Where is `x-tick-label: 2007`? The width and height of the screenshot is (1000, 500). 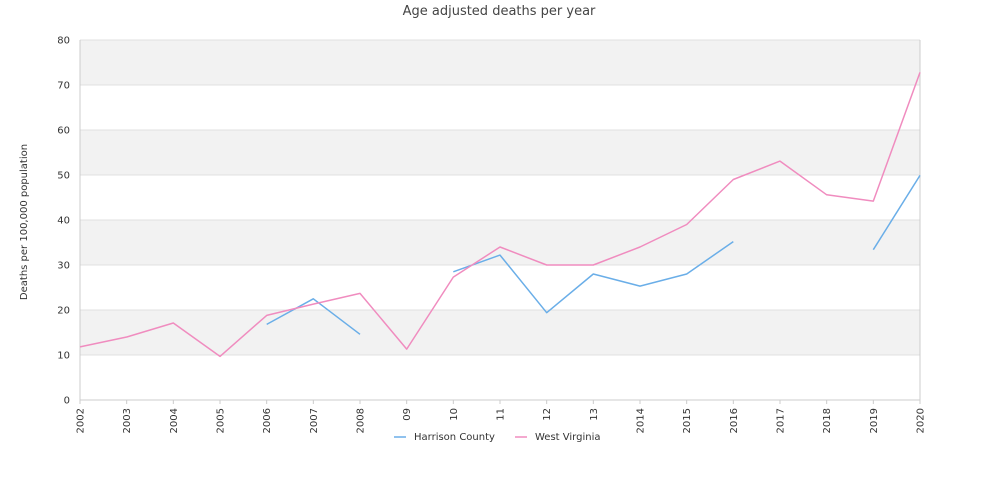 x-tick-label: 2007 is located at coordinates (314, 420).